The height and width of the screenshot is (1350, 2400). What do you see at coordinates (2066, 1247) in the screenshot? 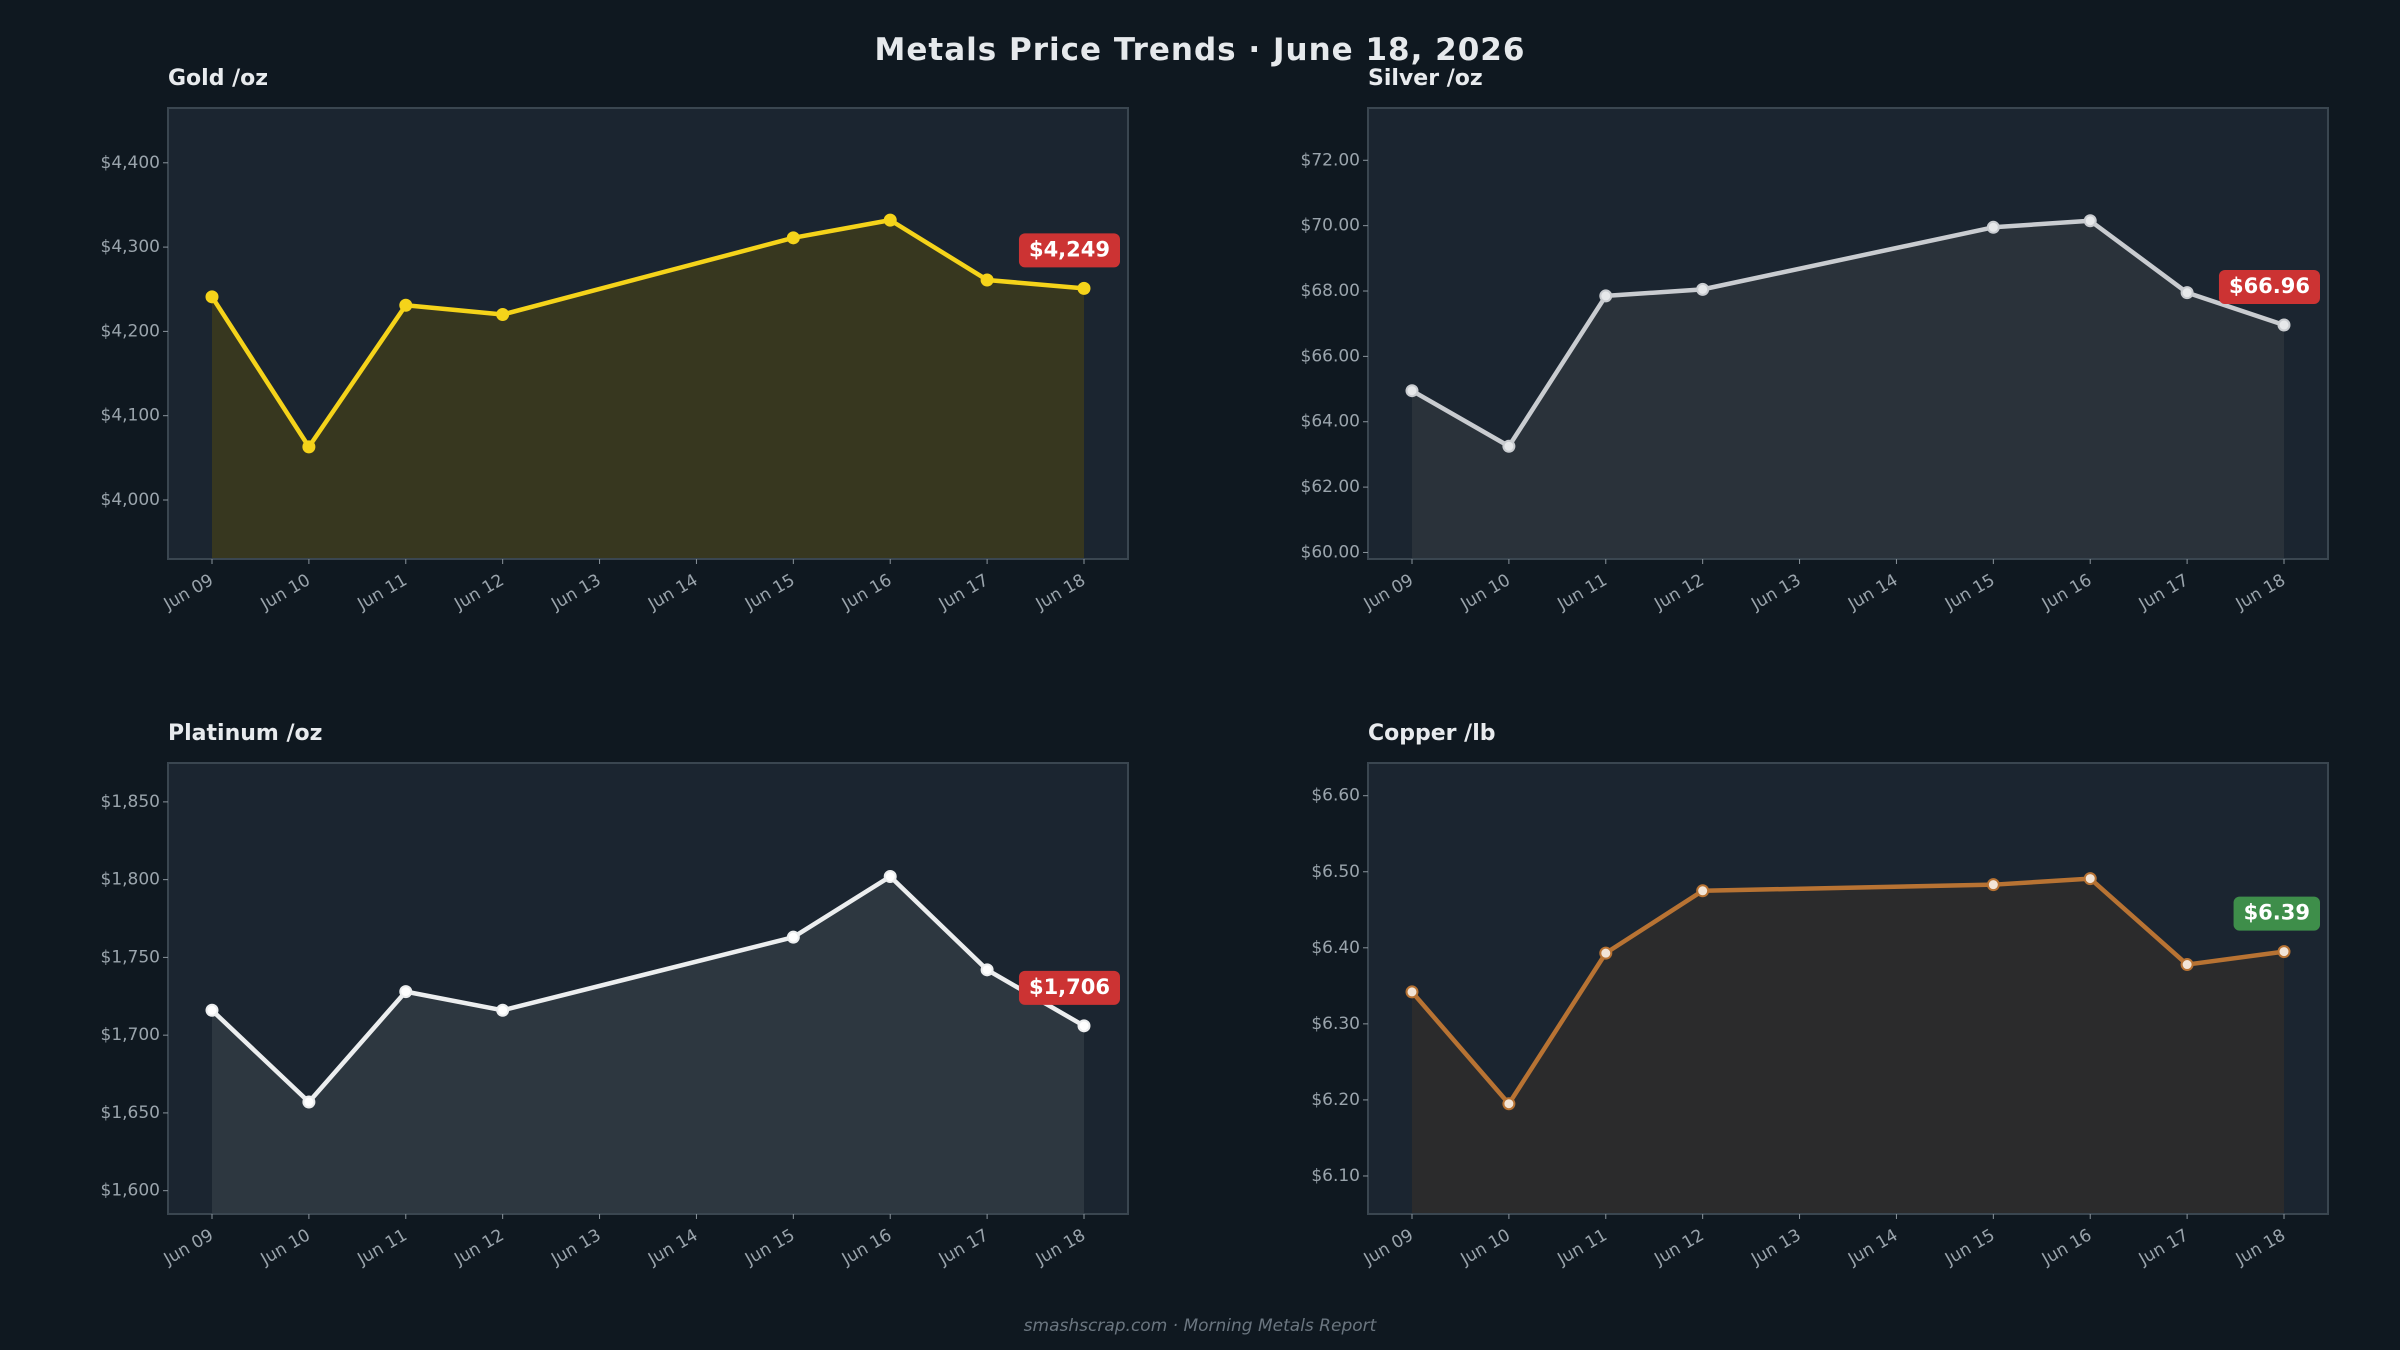
I see `copper-xtick-label: Jun 16` at bounding box center [2066, 1247].